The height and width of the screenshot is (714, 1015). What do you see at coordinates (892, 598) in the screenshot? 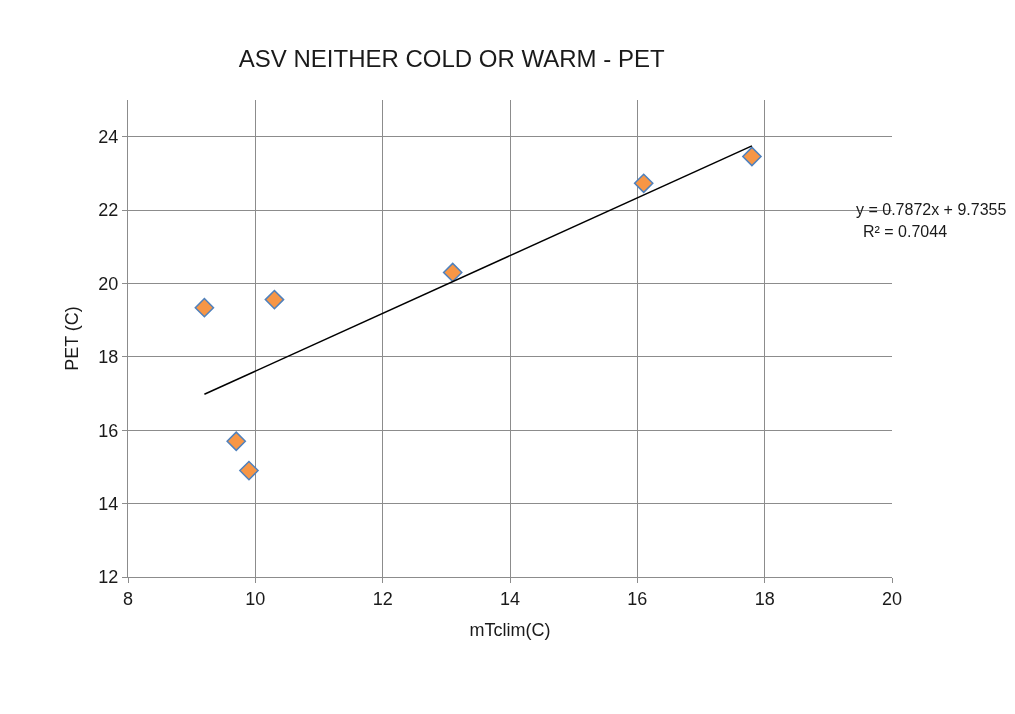
I see `x-tick-label: 20` at bounding box center [892, 598].